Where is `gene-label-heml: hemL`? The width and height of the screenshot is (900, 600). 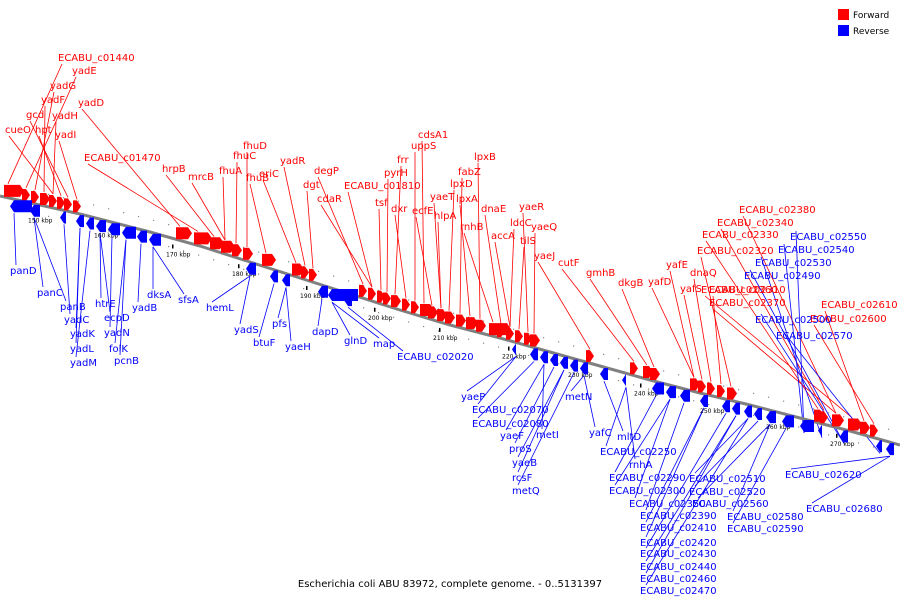
gene-label-heml: hemL is located at coordinates (220, 308).